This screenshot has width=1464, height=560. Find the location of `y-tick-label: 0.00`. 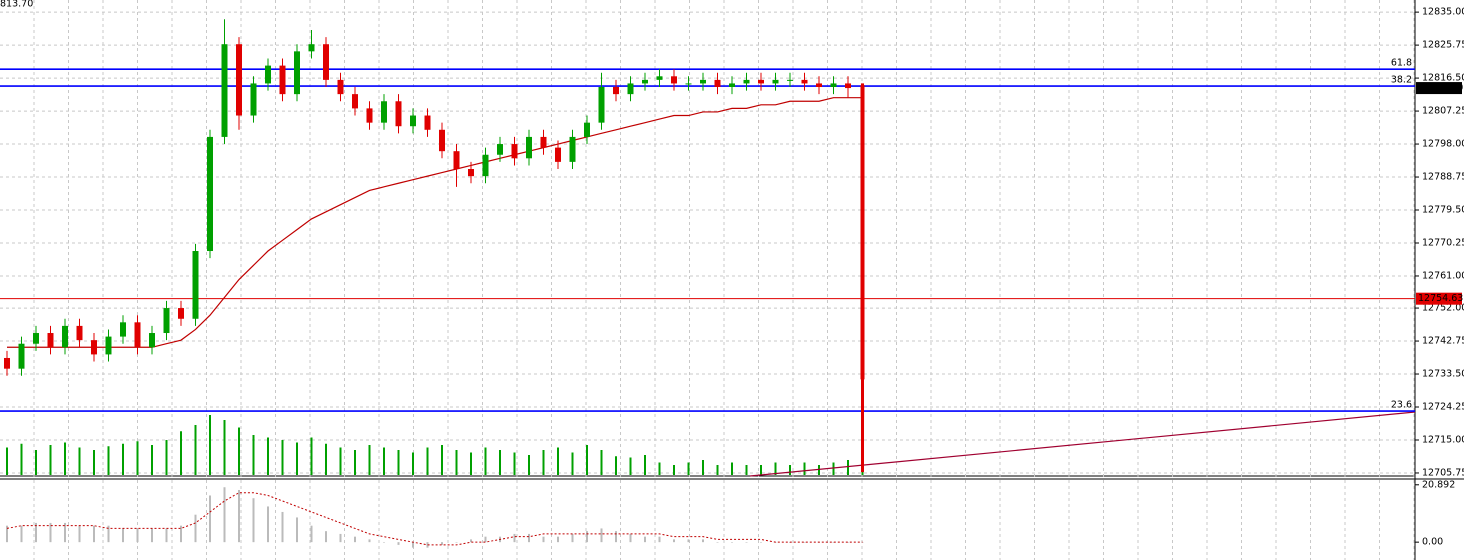

y-tick-label: 0.00 is located at coordinates (1432, 542).